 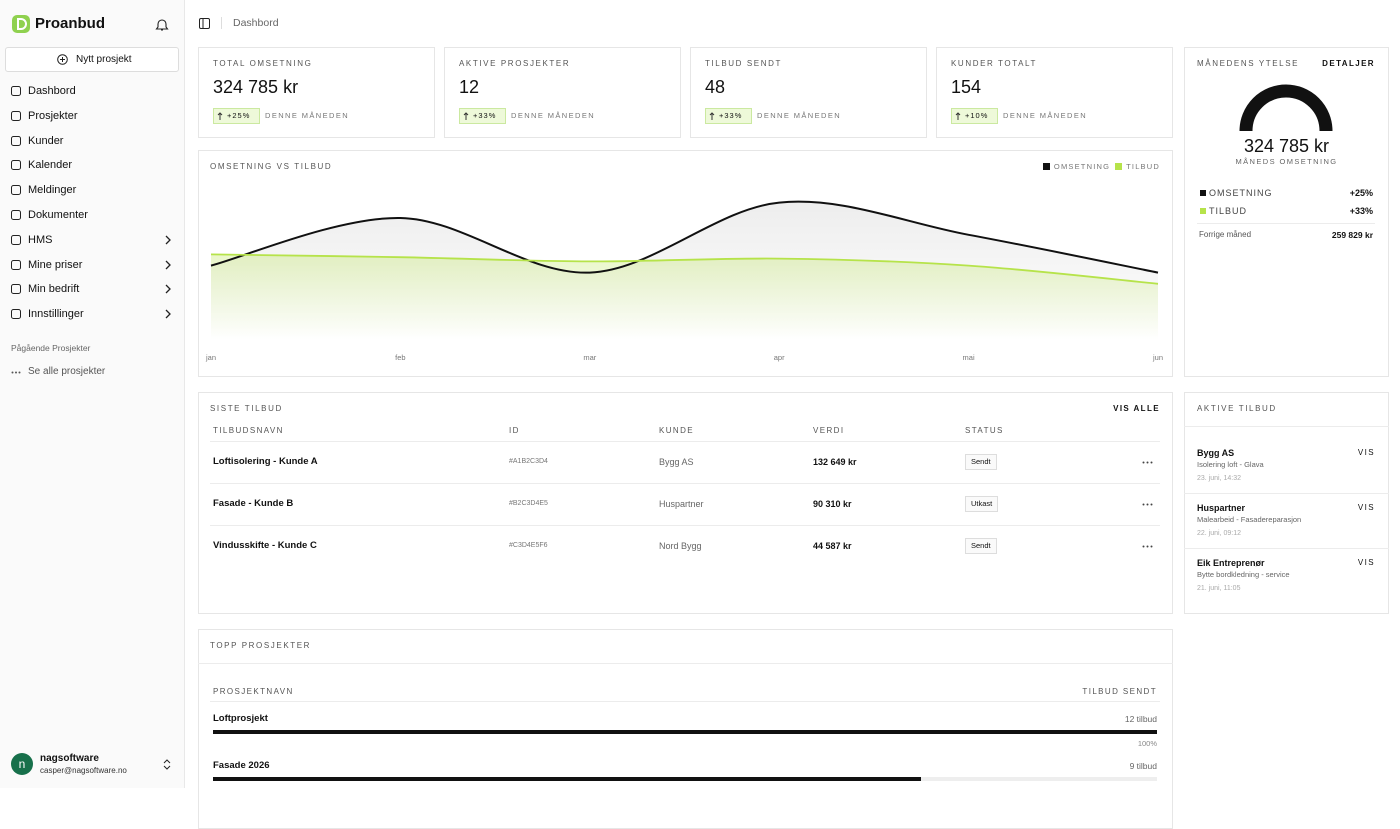 I want to click on offer-id: #C3D4E5F6, so click(x=528, y=545).